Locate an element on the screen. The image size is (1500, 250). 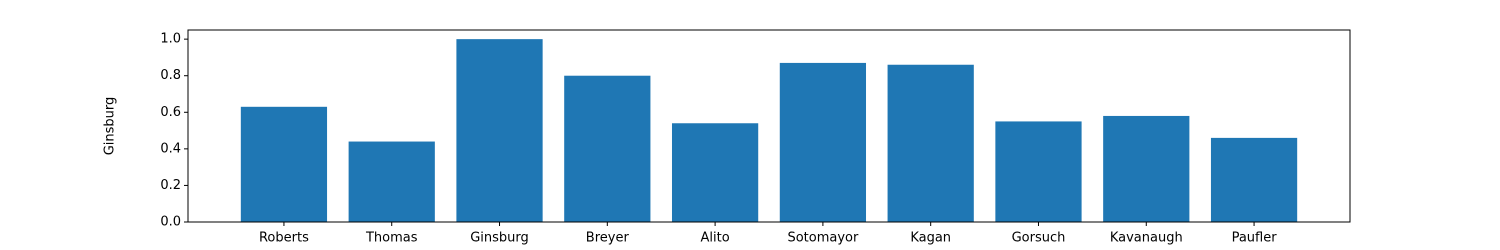
x-tick-label: Kavanaugh is located at coordinates (1146, 238).